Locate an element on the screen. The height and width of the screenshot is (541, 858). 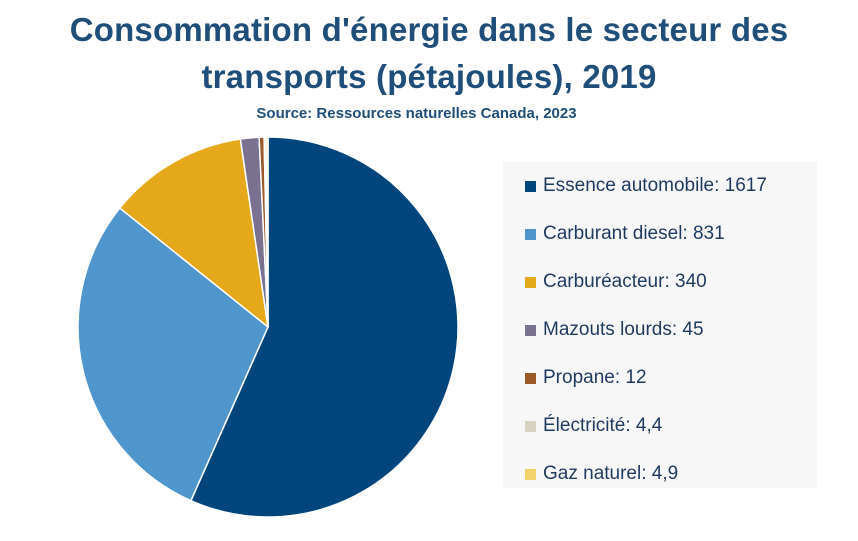
legend-item-4: Propane: 12 is located at coordinates (586, 378).